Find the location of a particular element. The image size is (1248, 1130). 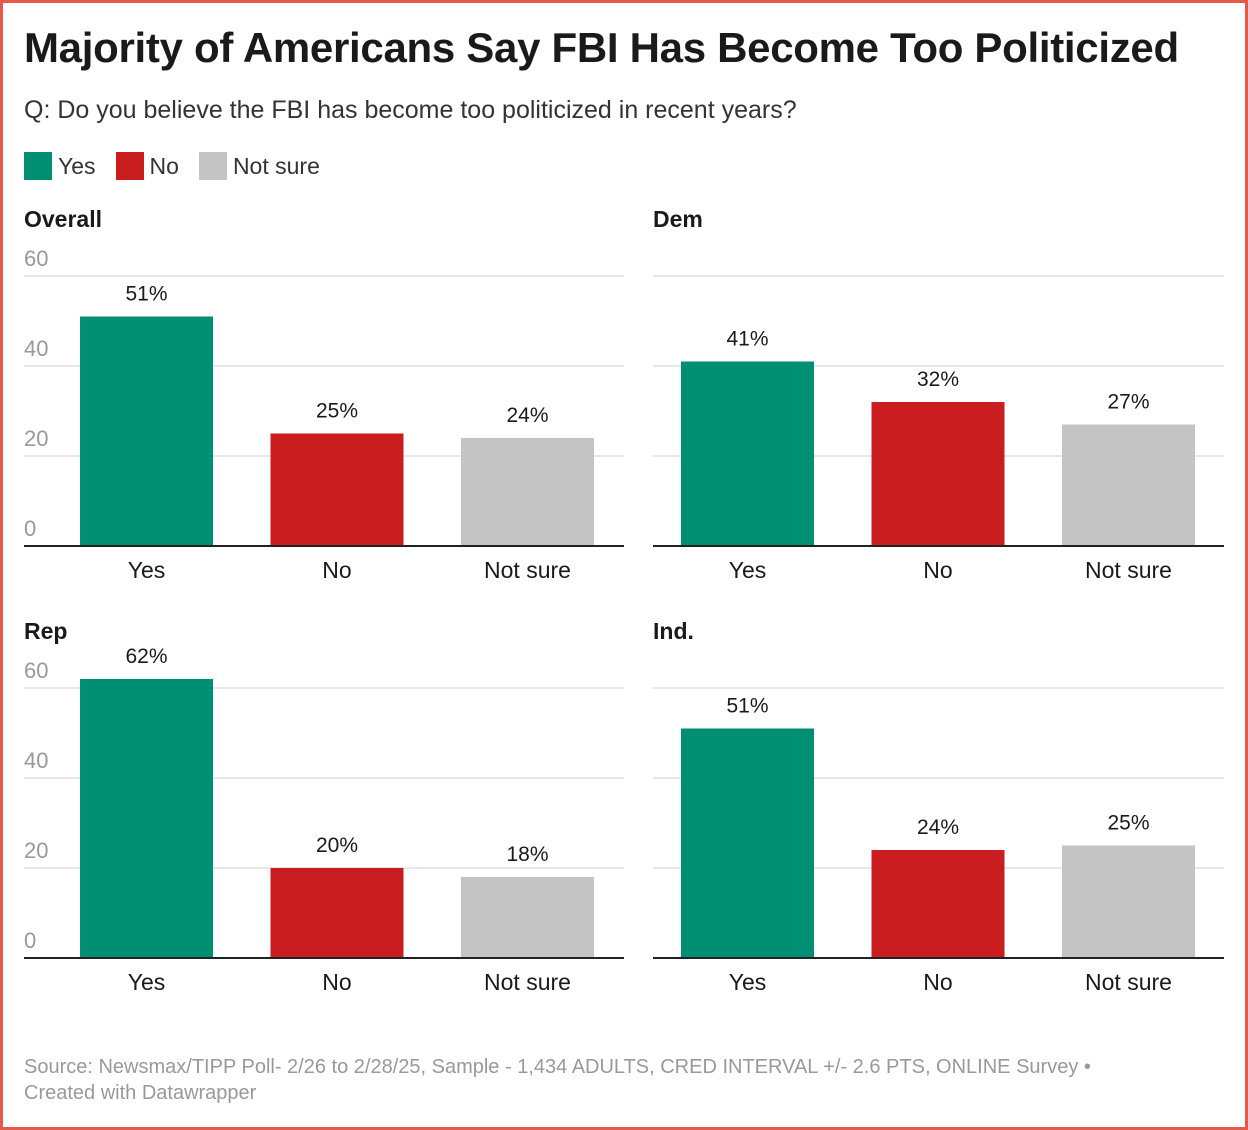

legend-item-no: No is located at coordinates (147, 166).